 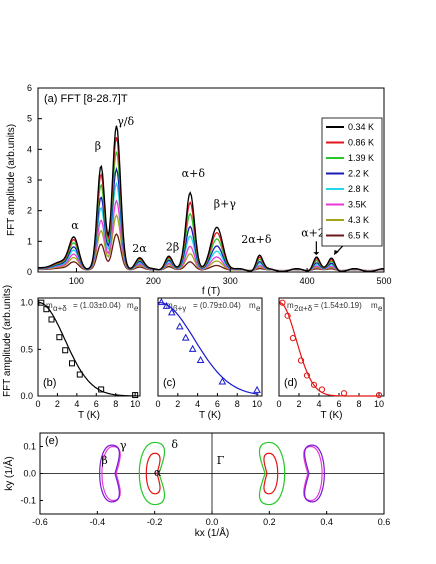 What do you see at coordinates (314, 473) in the screenshot?
I see `pocket-γ-right` at bounding box center [314, 473].